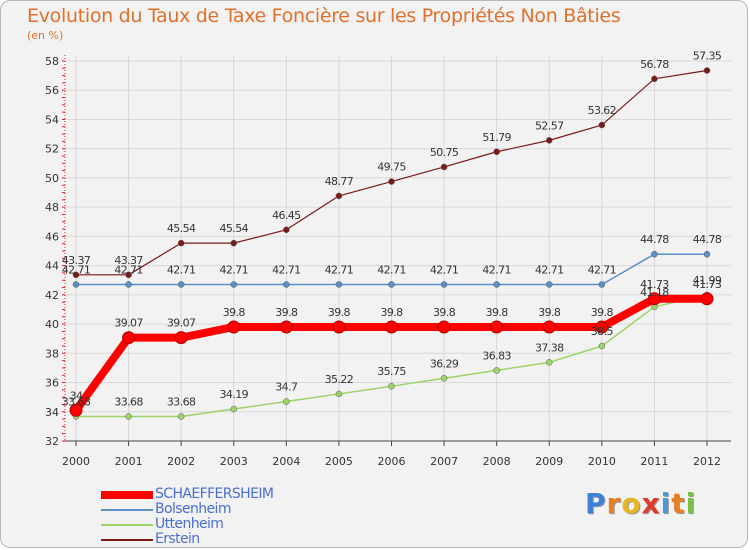 The height and width of the screenshot is (550, 750). Describe the element at coordinates (339, 181) in the screenshot. I see `data-label-erstein: 48.77` at that location.